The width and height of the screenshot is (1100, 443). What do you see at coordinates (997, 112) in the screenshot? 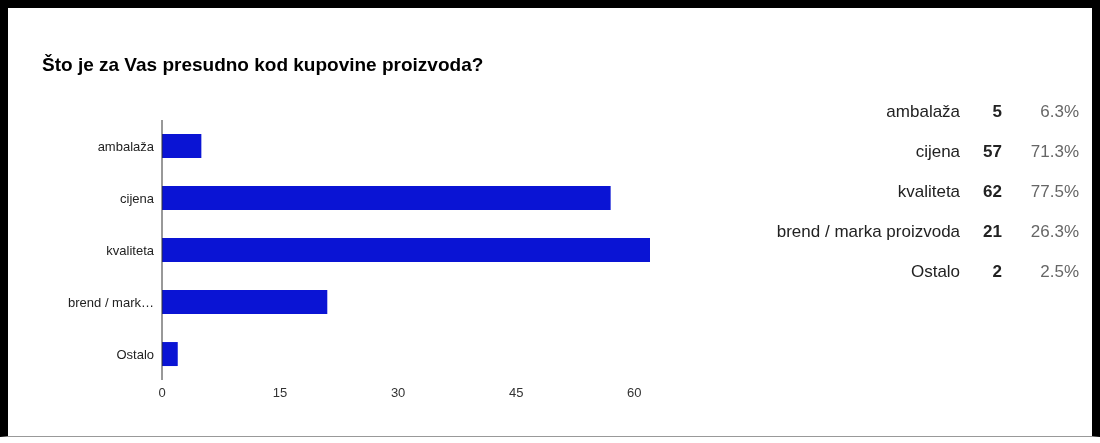
I see `text: 5` at bounding box center [997, 112].